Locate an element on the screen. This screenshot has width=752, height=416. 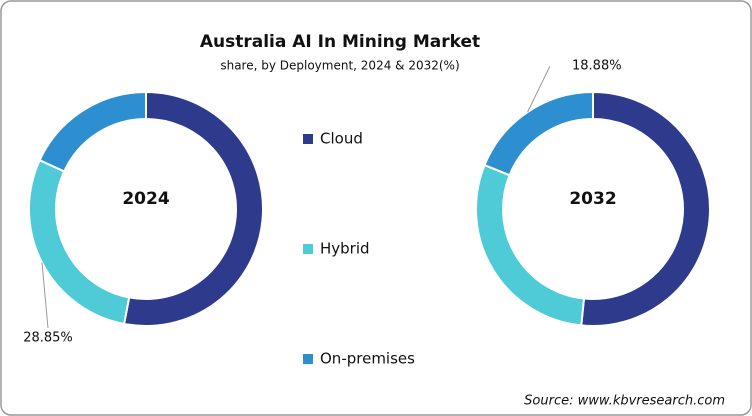
legend-label: On-premises is located at coordinates (367, 359).